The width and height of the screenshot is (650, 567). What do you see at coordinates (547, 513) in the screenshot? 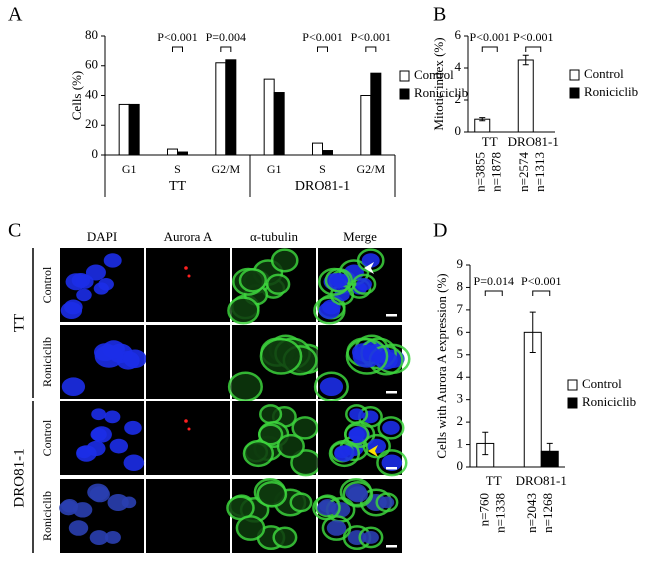
I see `n-label: n=1268` at bounding box center [547, 513].